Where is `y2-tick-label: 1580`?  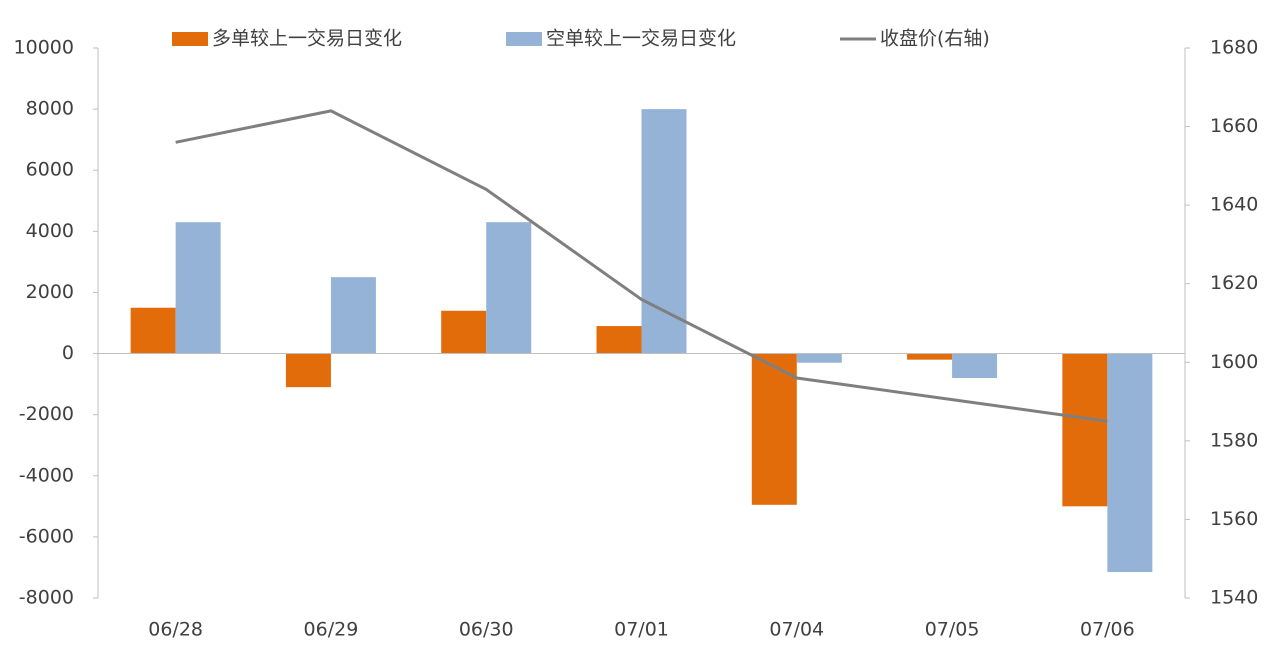
y2-tick-label: 1580 is located at coordinates (1234, 440).